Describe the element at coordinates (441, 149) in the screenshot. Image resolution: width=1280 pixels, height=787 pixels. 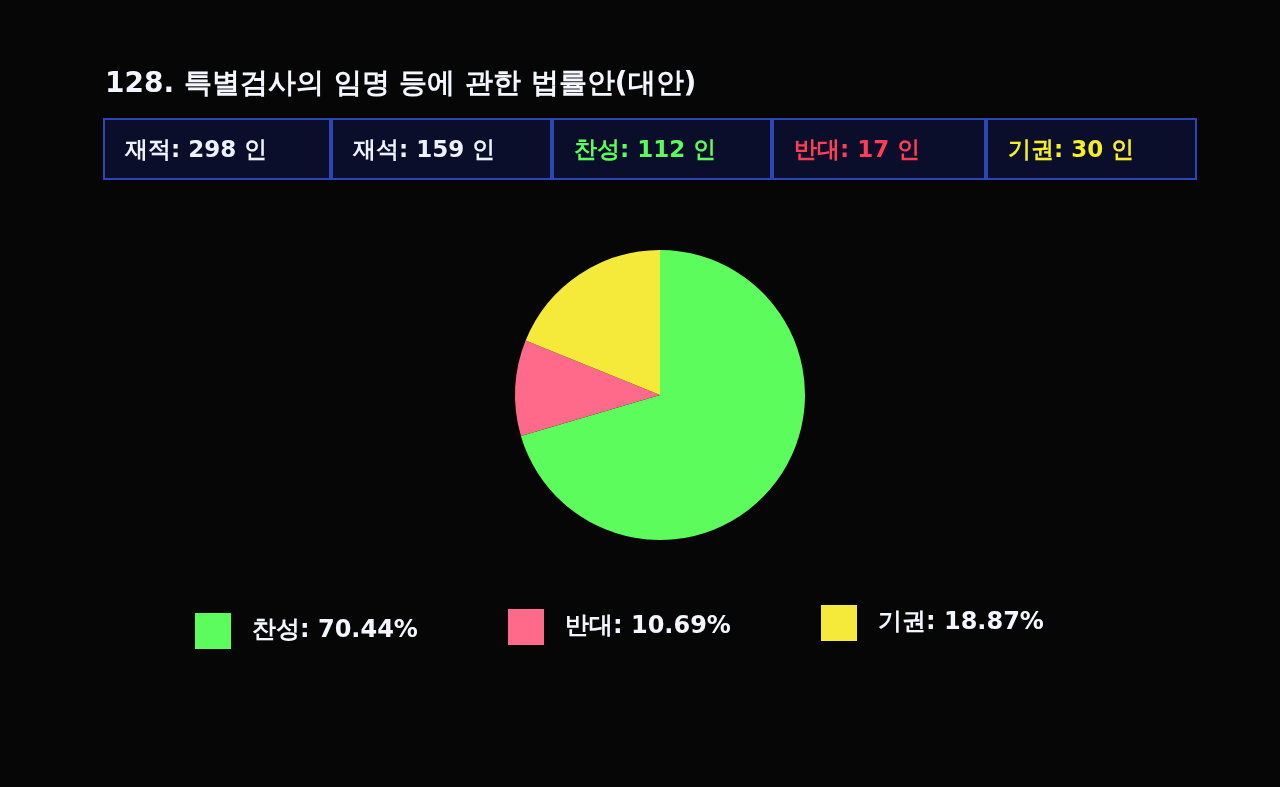
I see `text: 재석: 159 인` at that location.